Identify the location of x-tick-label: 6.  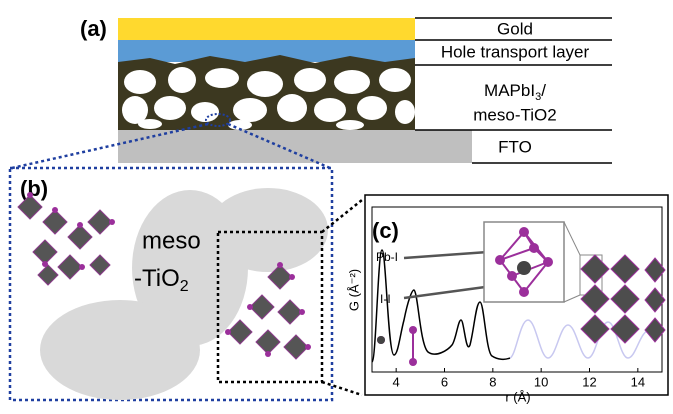
(444, 381).